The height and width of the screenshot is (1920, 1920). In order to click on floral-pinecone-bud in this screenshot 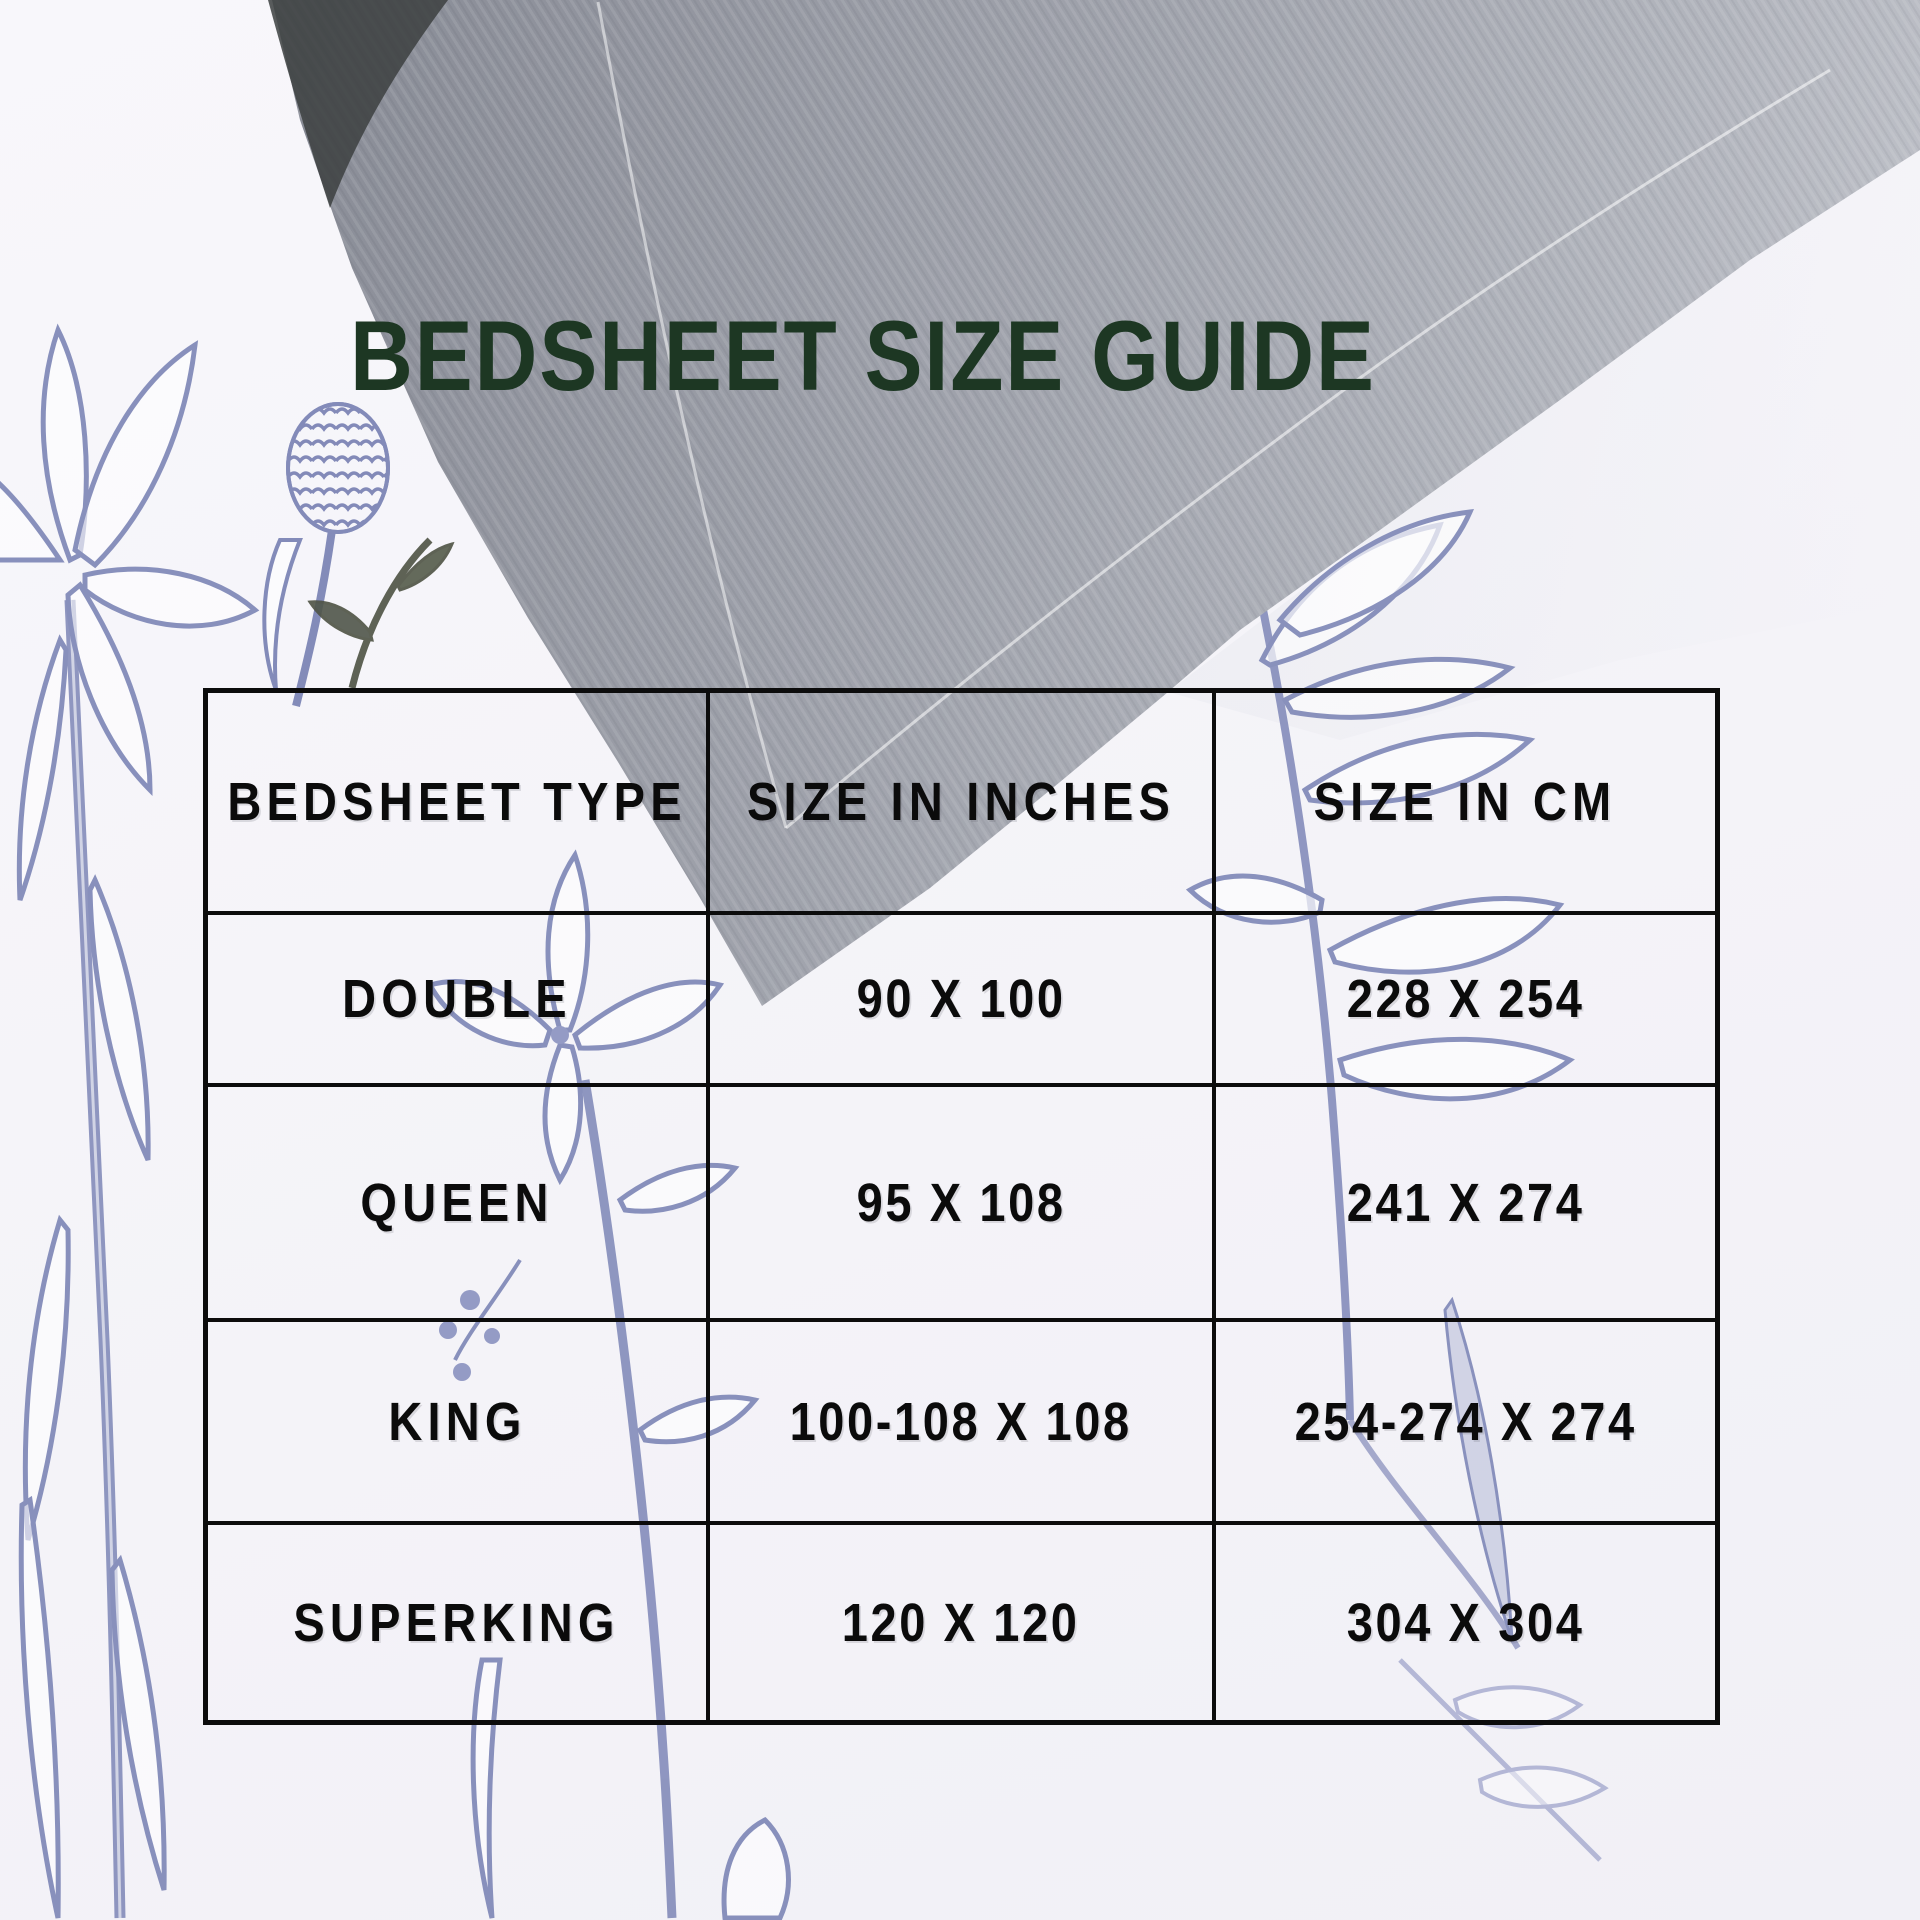, I will do `click(326, 554)`.